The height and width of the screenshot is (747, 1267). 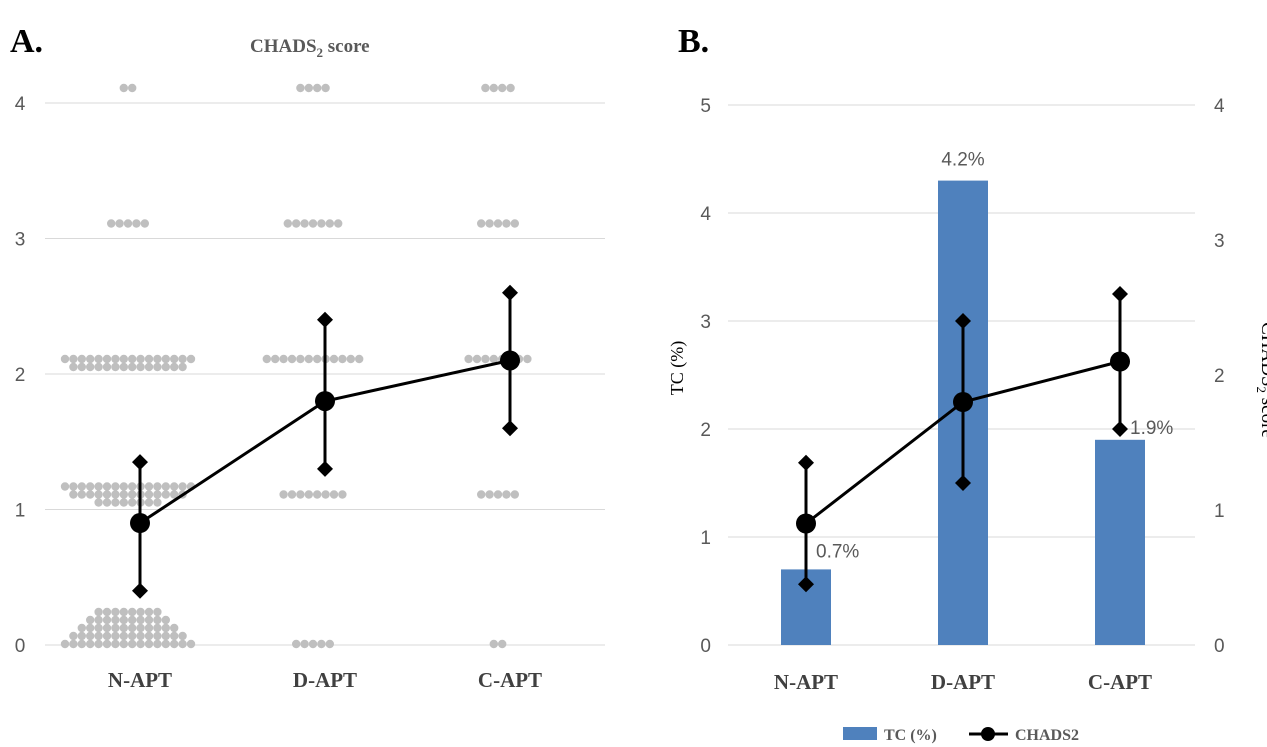 I want to click on panel-b-y-axis-label: TC (%), so click(x=677, y=368).